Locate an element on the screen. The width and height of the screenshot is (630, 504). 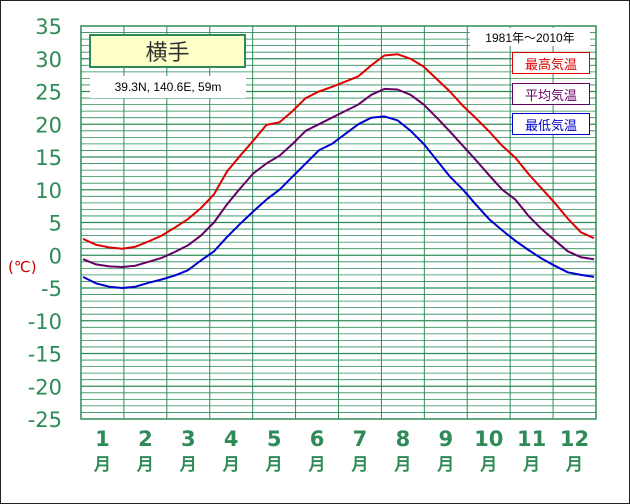
y-tick-label: 20 is located at coordinates (48, 125).